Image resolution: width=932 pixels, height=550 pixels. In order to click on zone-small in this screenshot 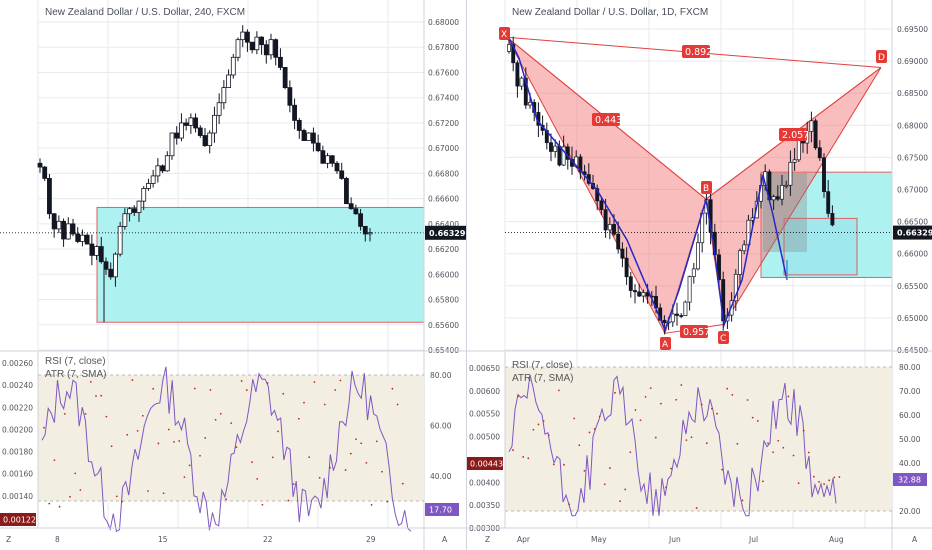, I will do `click(820, 246)`.